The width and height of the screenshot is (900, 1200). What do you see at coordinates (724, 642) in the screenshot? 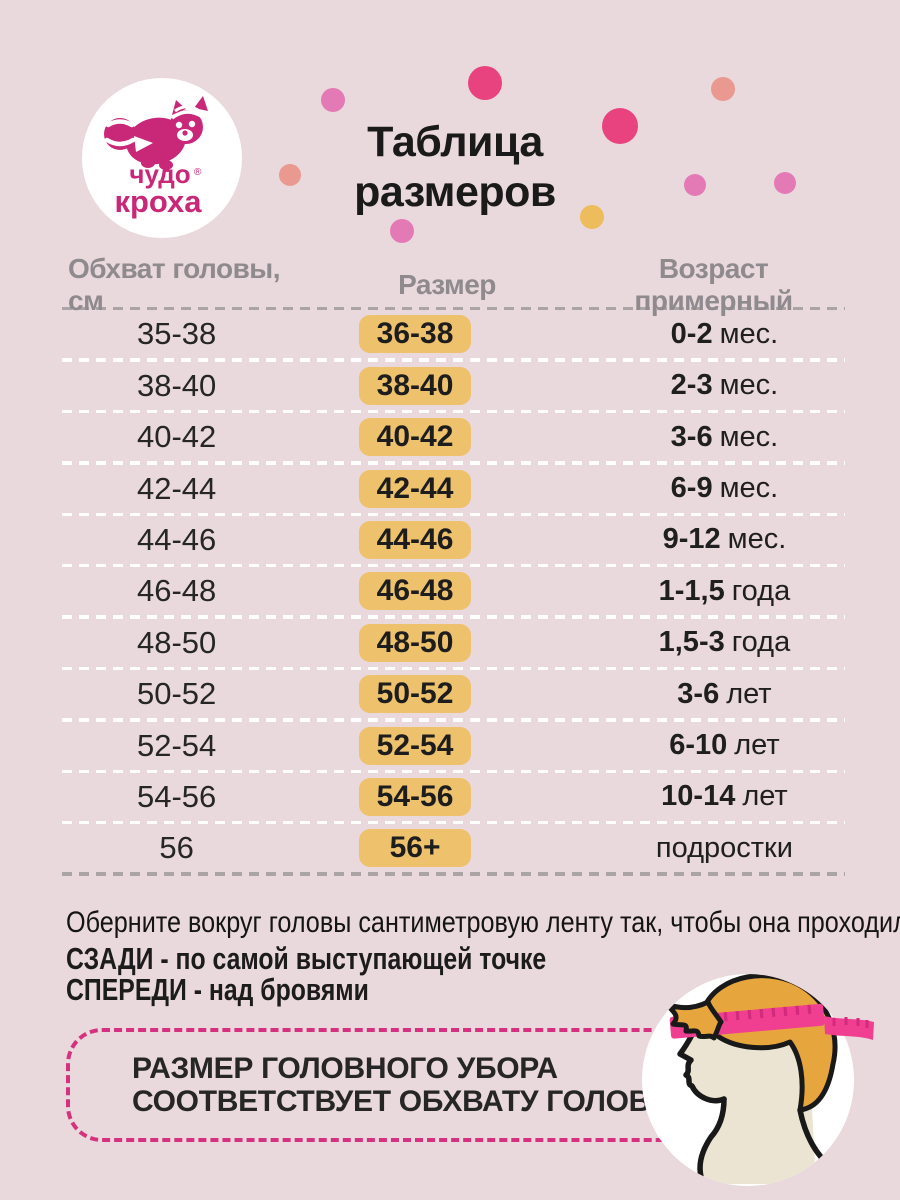
I see `age-cell: 1,5-3 года` at bounding box center [724, 642].